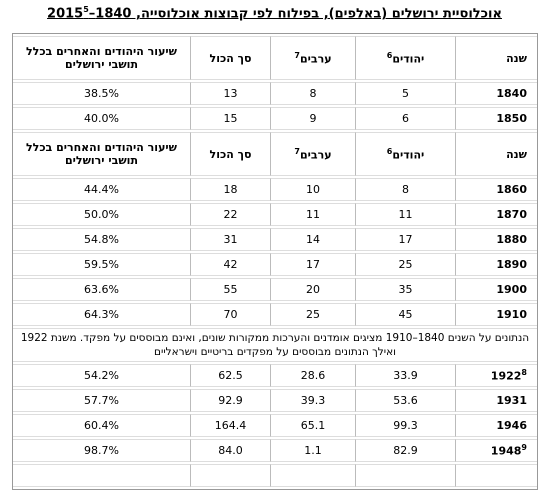  What do you see at coordinates (101, 289) in the screenshot?
I see `cell: 63.6%` at bounding box center [101, 289].